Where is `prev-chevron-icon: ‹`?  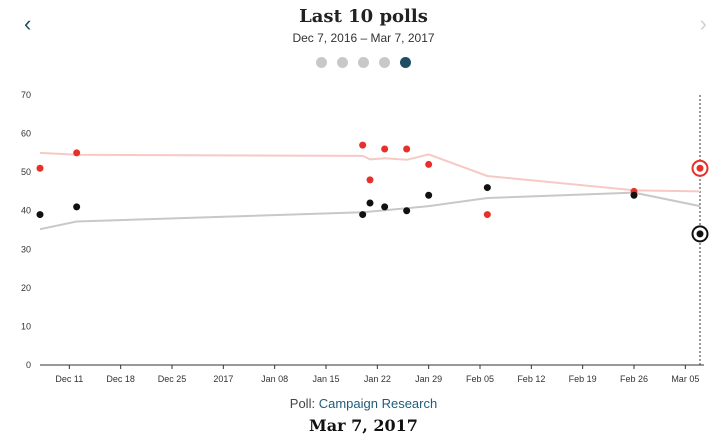 prev-chevron-icon: ‹ is located at coordinates (28, 23).